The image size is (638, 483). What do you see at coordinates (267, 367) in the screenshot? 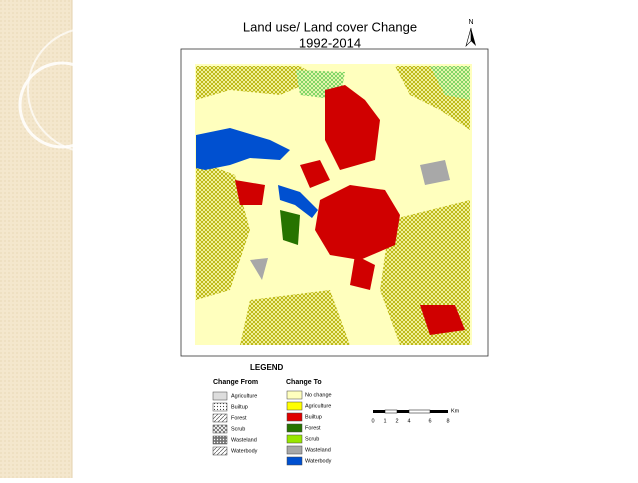
I see `legend-title: LEGEND` at bounding box center [267, 367].